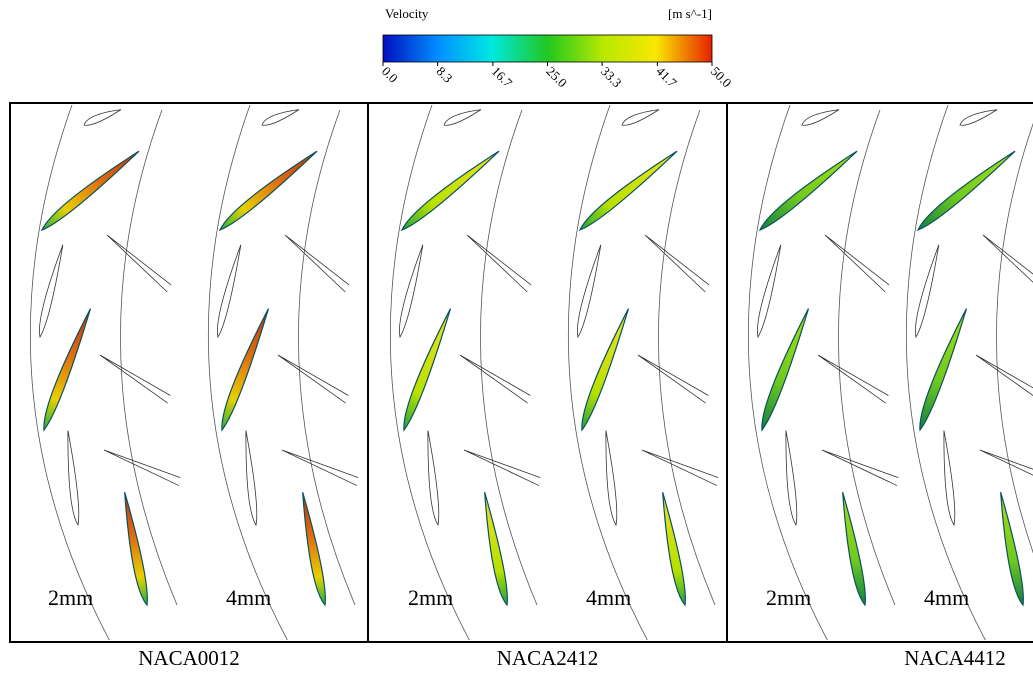  I want to click on panel-caption: NACA0012, so click(189, 658).